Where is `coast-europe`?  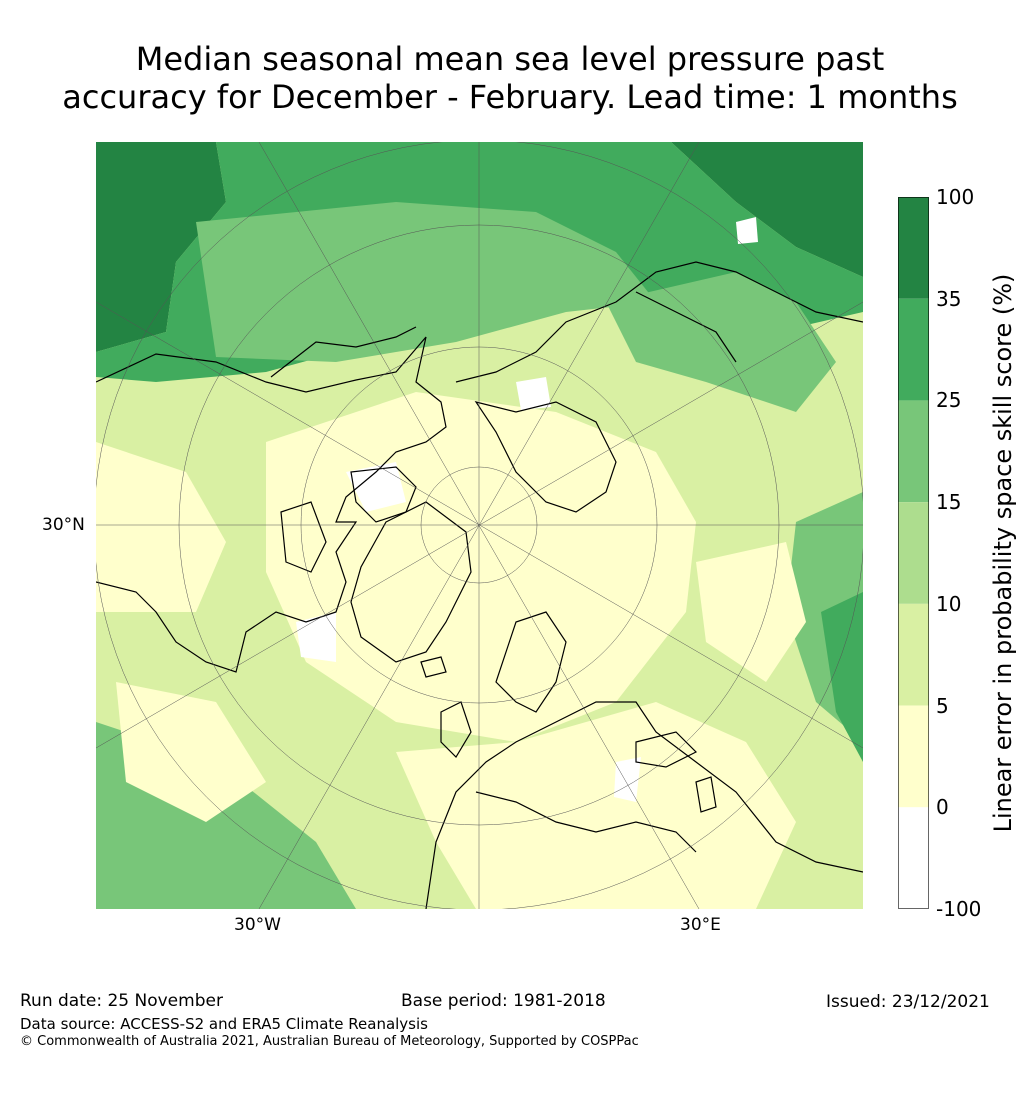
coast-europe is located at coordinates (644, 805).